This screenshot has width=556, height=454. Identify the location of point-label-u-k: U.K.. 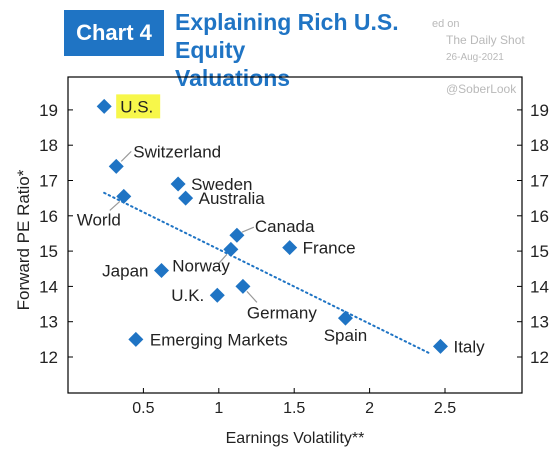
(187, 295).